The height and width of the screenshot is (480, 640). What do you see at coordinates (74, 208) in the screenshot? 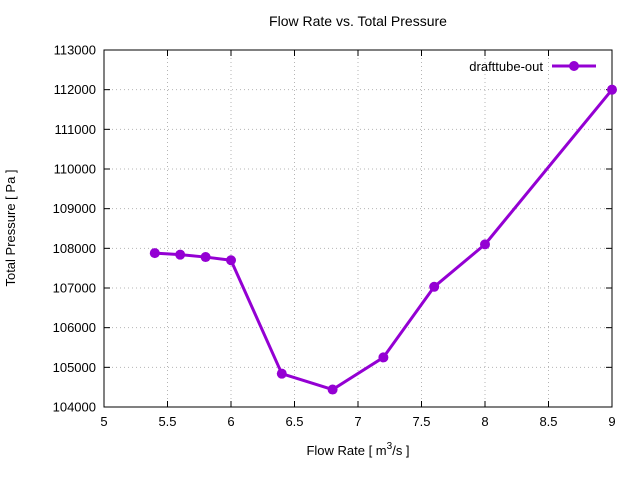
I see `y-tick-label: 109000` at bounding box center [74, 208].